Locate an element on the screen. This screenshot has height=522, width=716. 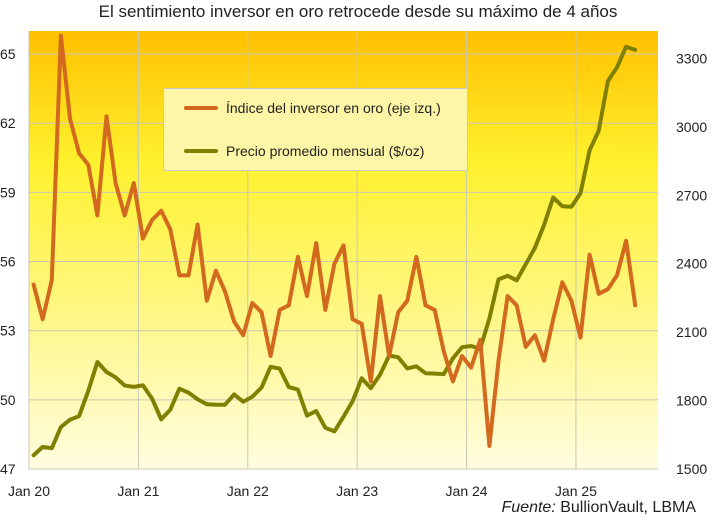
x-tick-label: Jan 22 is located at coordinates (248, 491).